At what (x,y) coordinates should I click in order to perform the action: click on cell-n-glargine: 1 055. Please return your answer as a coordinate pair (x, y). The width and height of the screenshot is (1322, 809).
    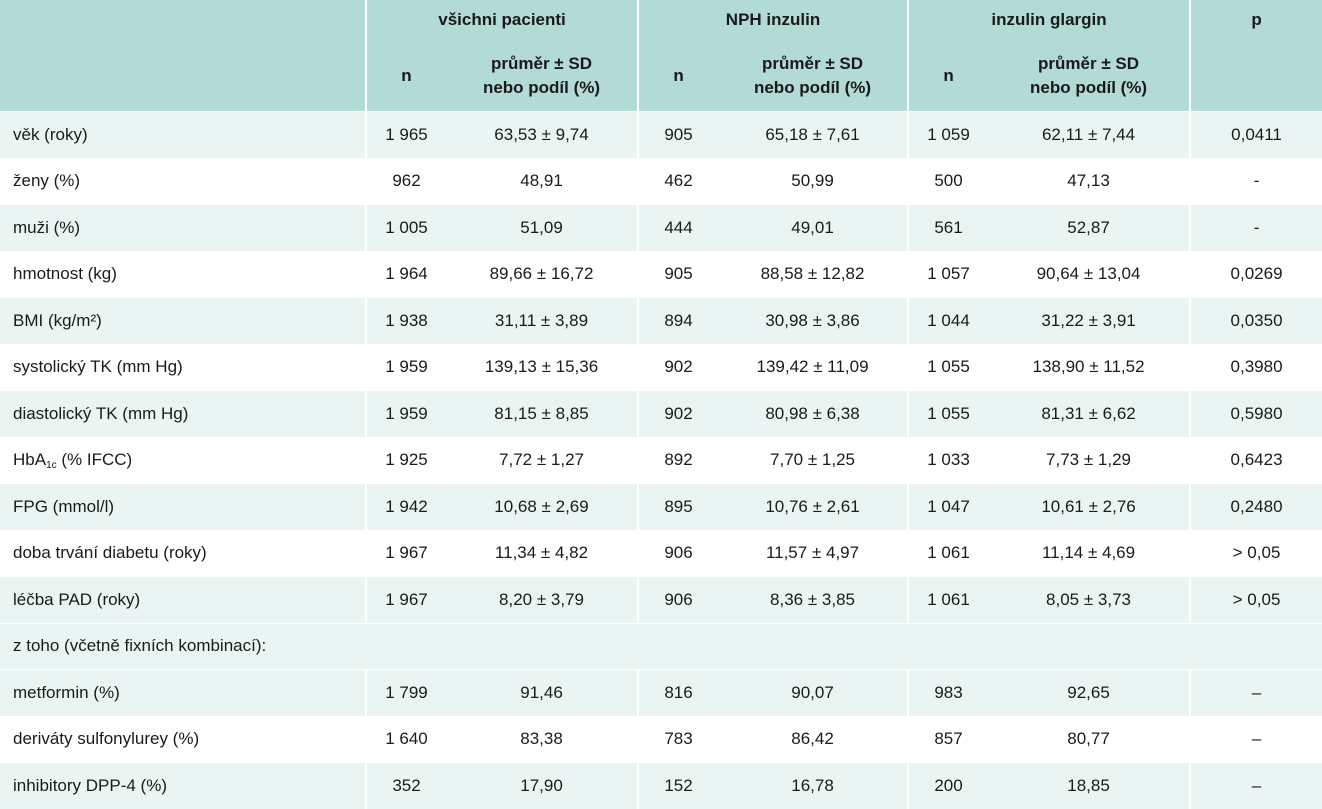
    Looking at the image, I should click on (948, 367).